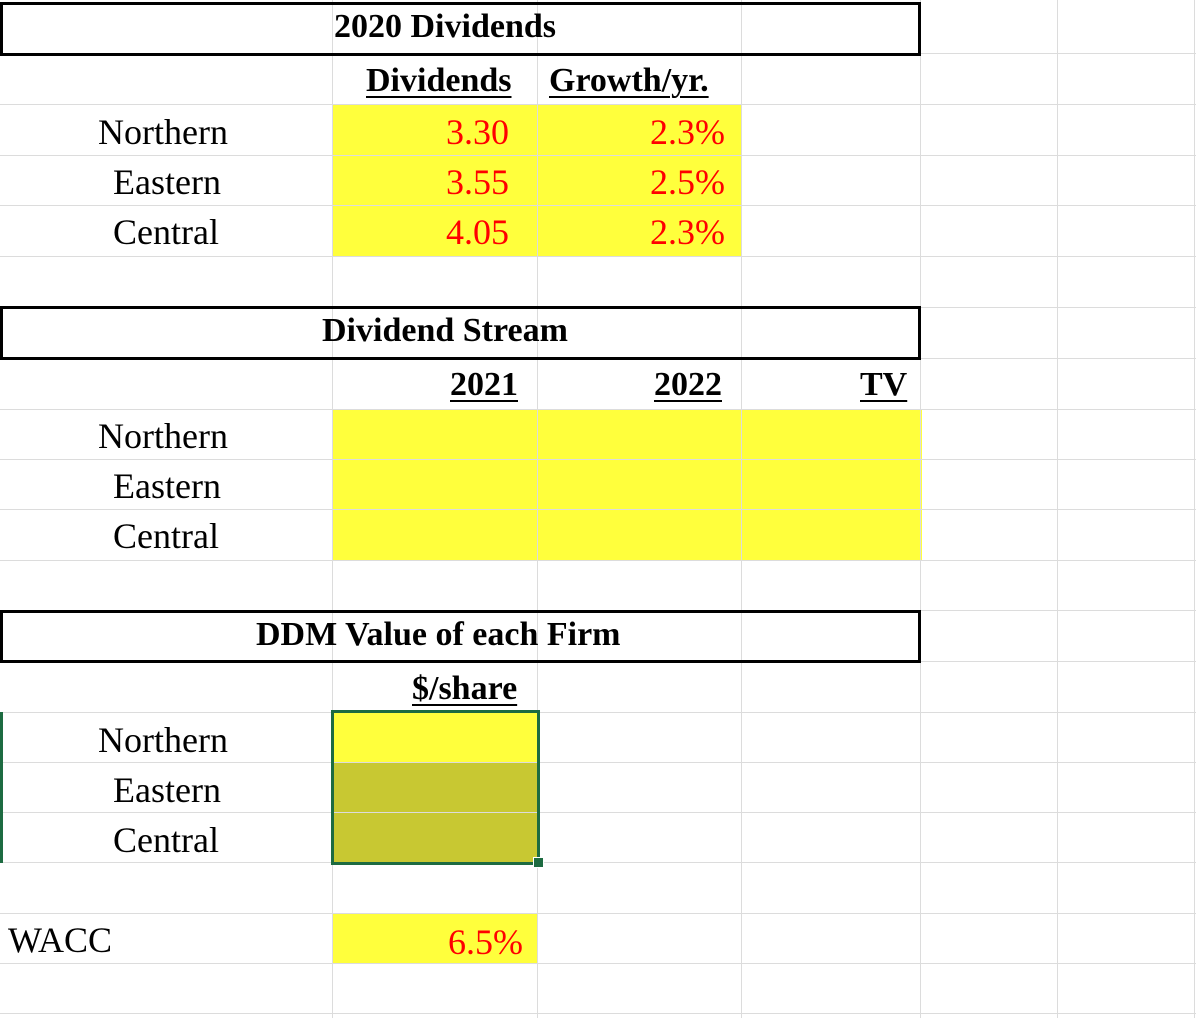  I want to click on header-2022: 2022, so click(688, 384).